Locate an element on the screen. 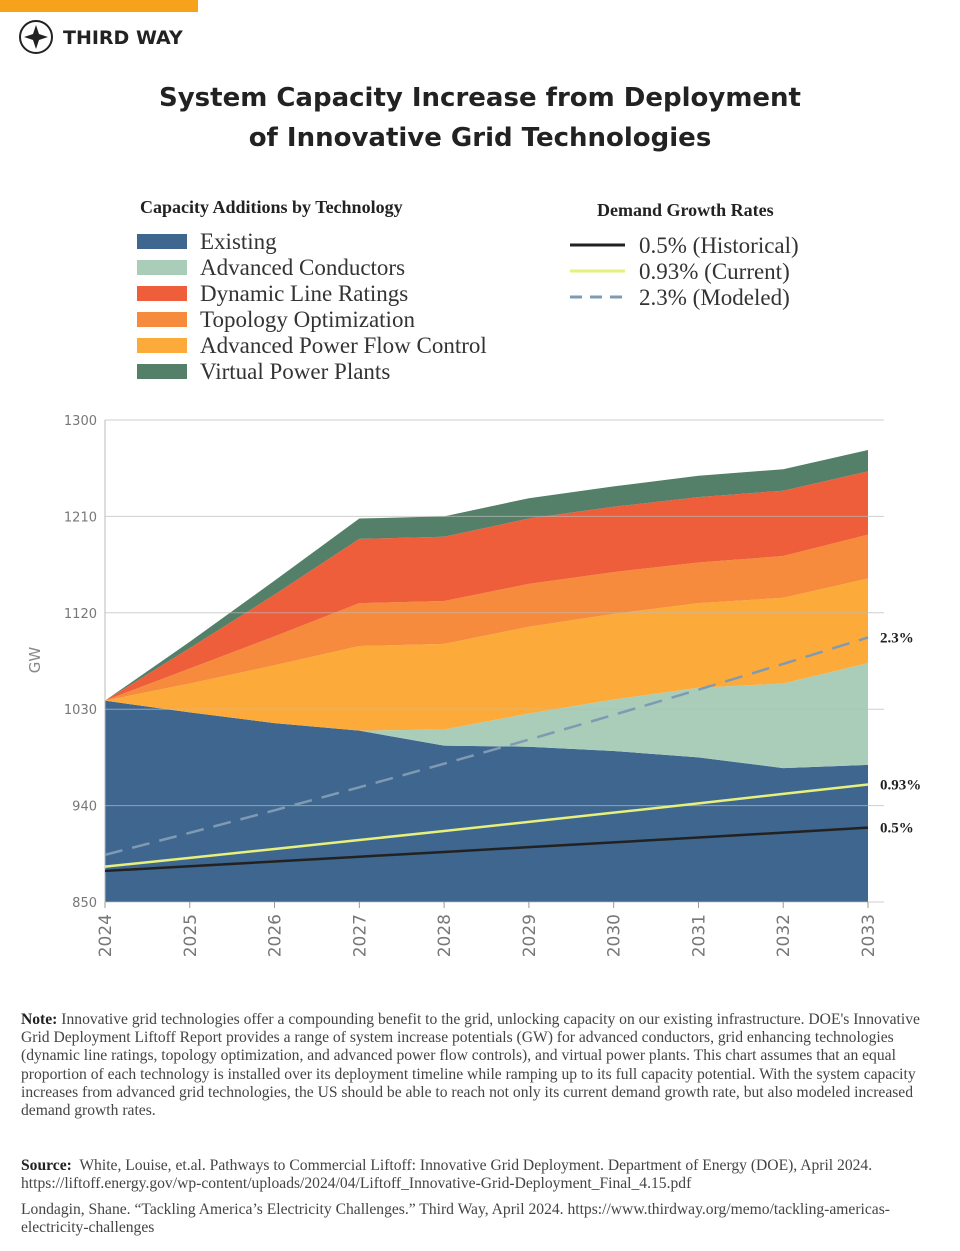 Image resolution: width=960 pixels, height=1251 pixels. y-tick-label: 1210 is located at coordinates (80, 517).